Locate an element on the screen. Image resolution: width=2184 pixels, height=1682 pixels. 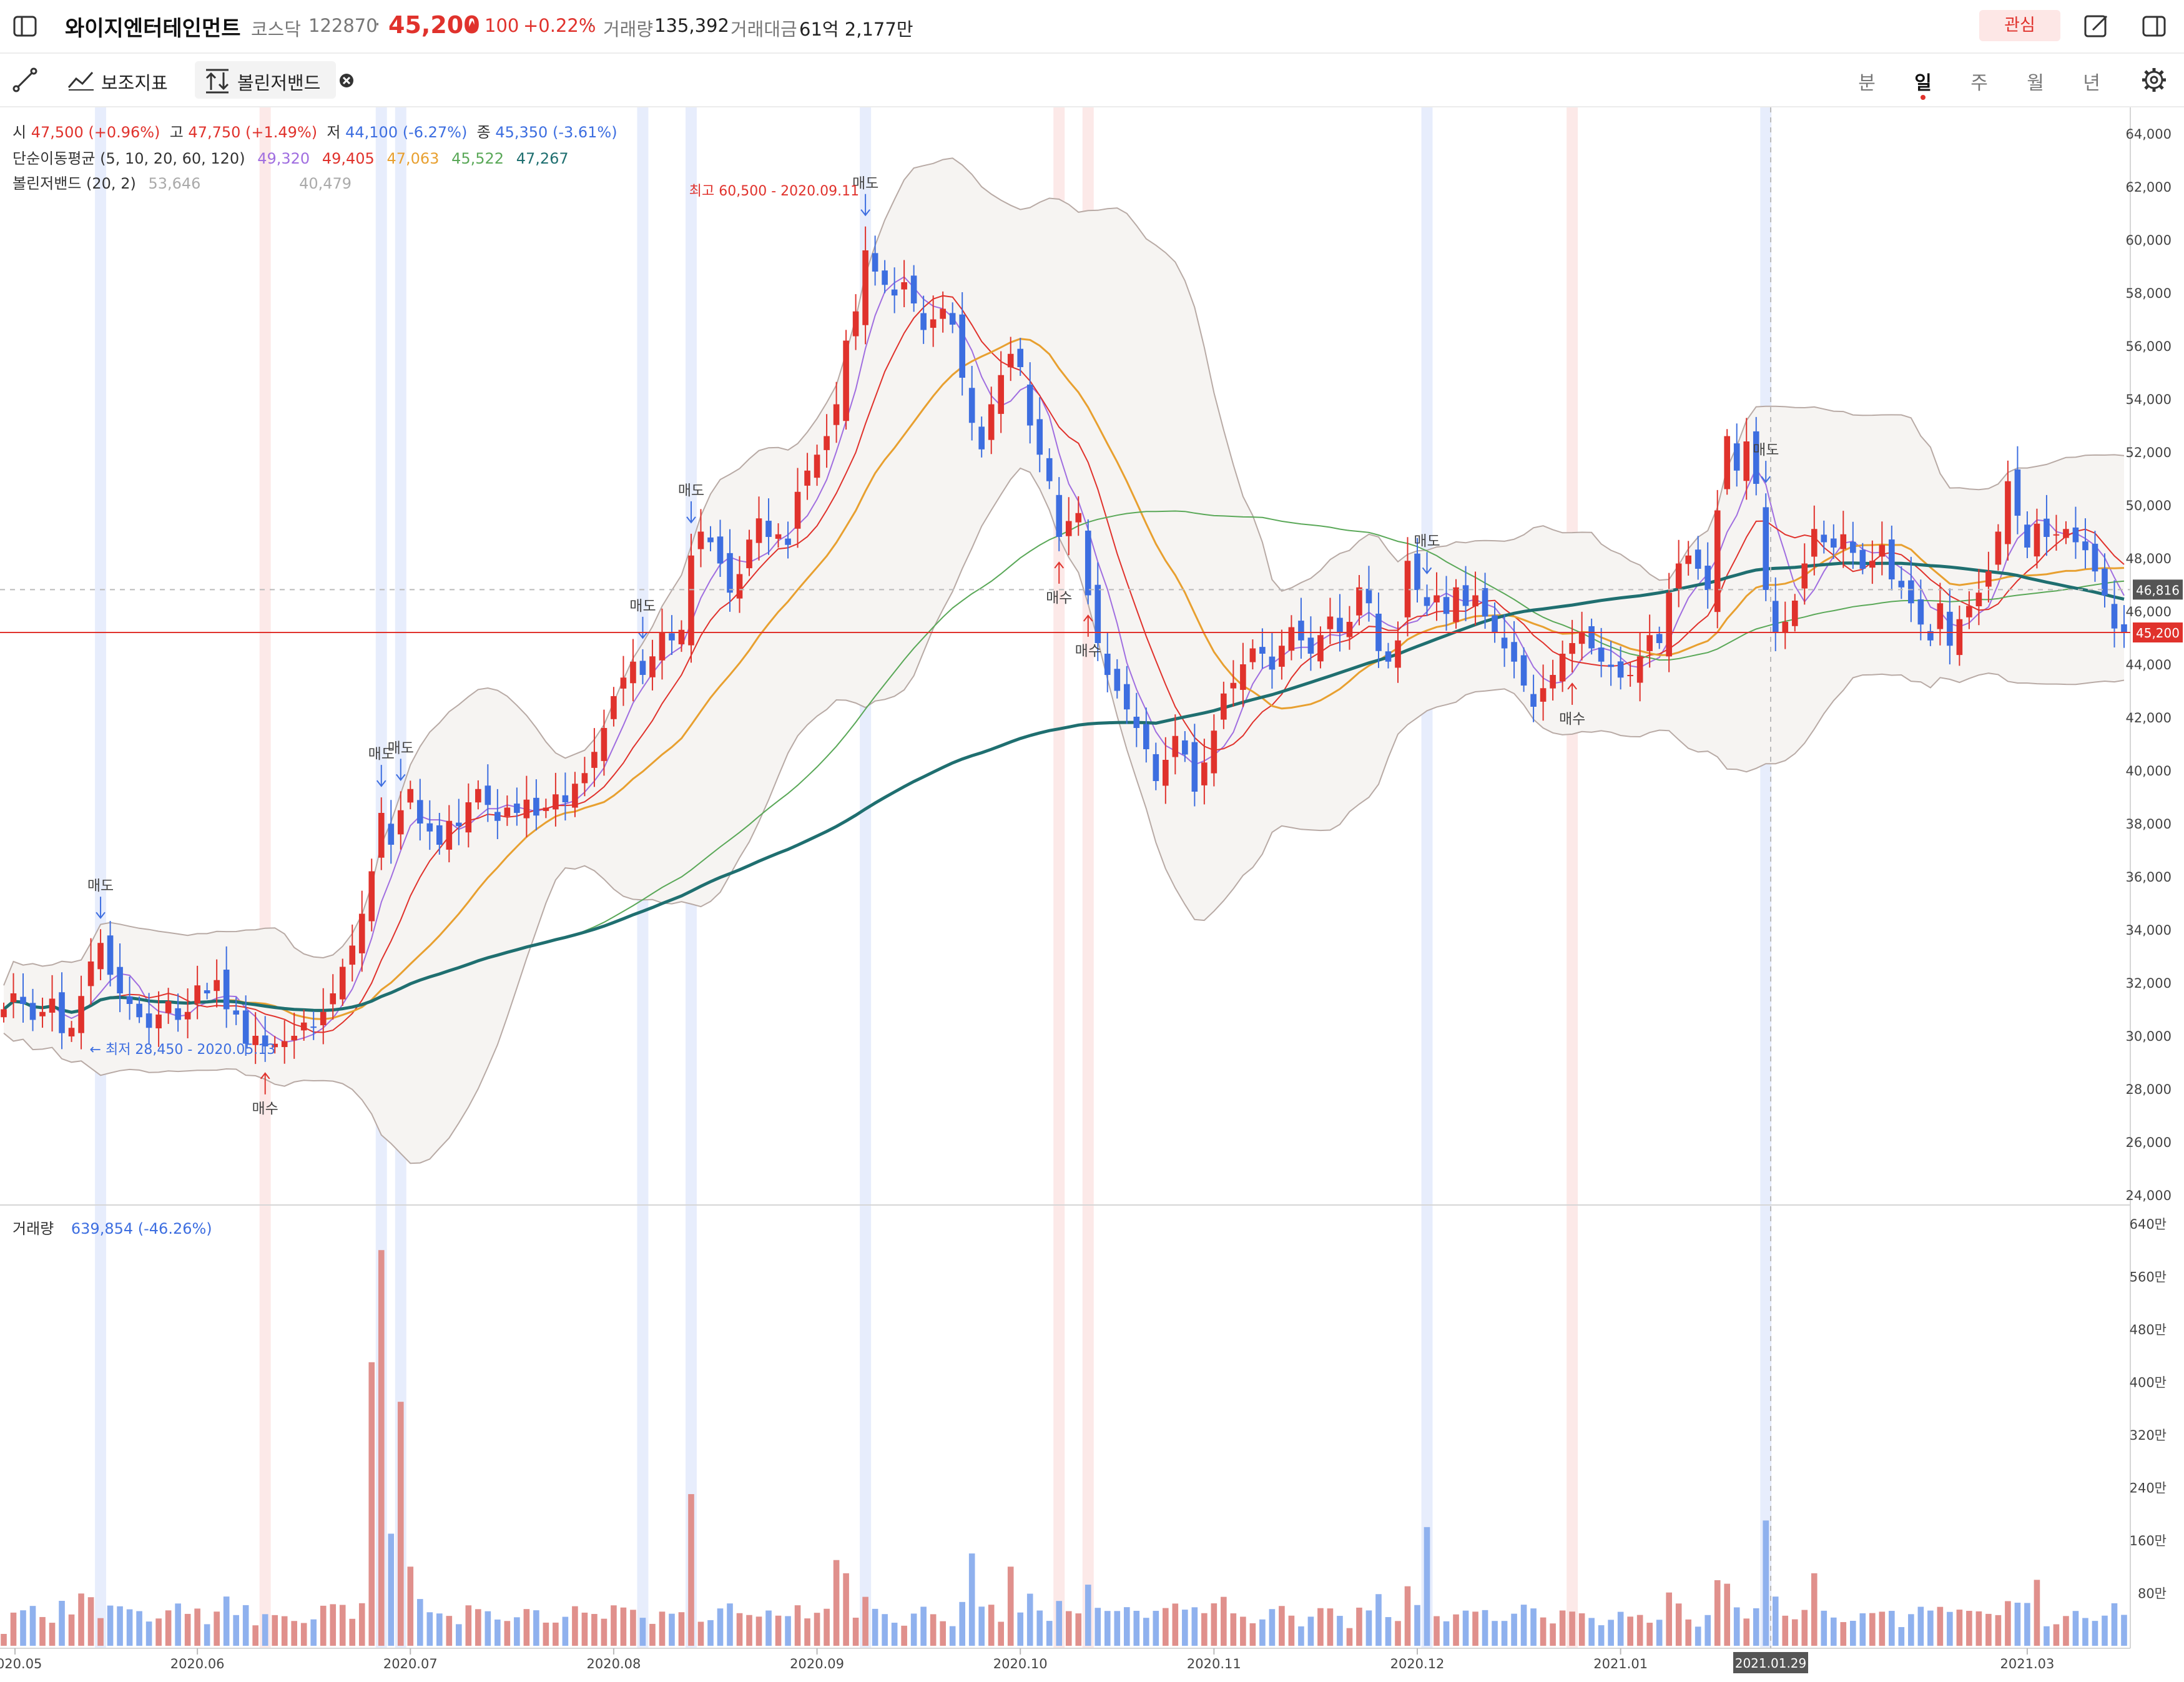
active-period-dot is located at coordinates (1923, 97).